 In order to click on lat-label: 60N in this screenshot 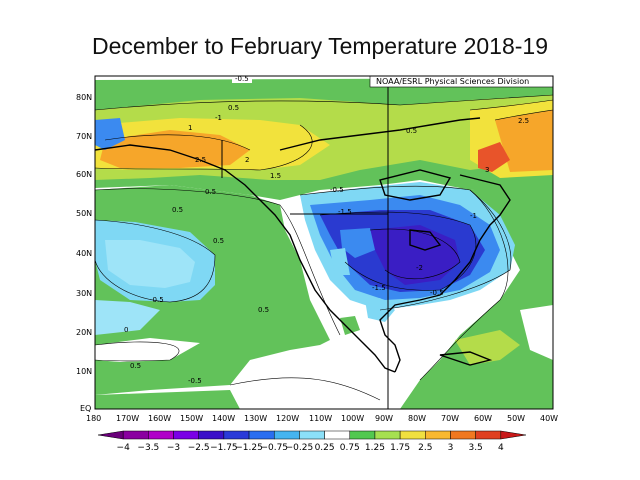, I will do `click(84, 174)`.